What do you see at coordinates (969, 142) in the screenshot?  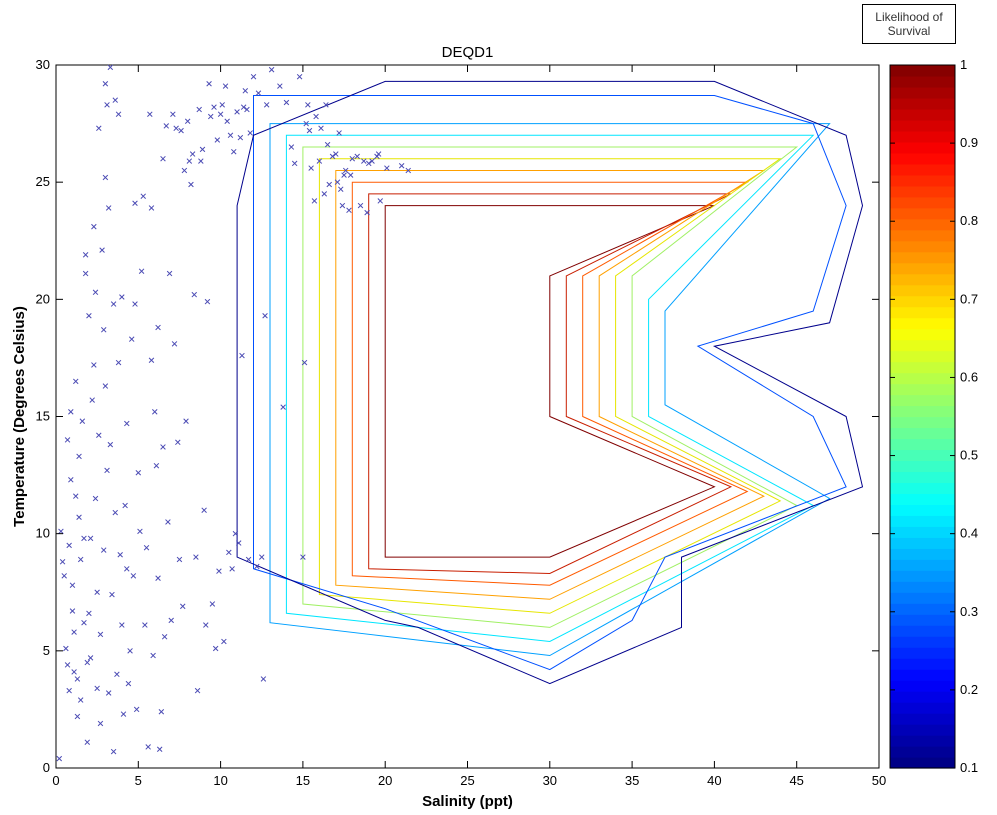 I see `colorbar-tick-label: 0.9` at bounding box center [969, 142].